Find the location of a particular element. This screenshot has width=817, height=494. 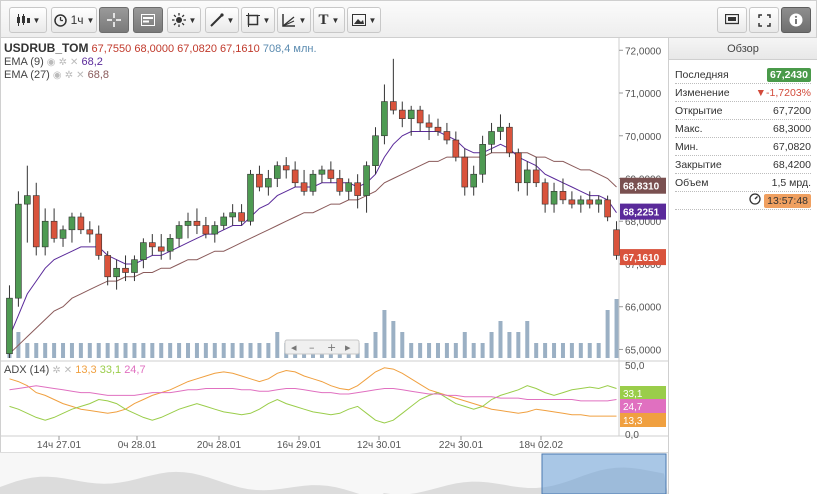

ema27-price-tag: 68,8310 is located at coordinates (641, 187).